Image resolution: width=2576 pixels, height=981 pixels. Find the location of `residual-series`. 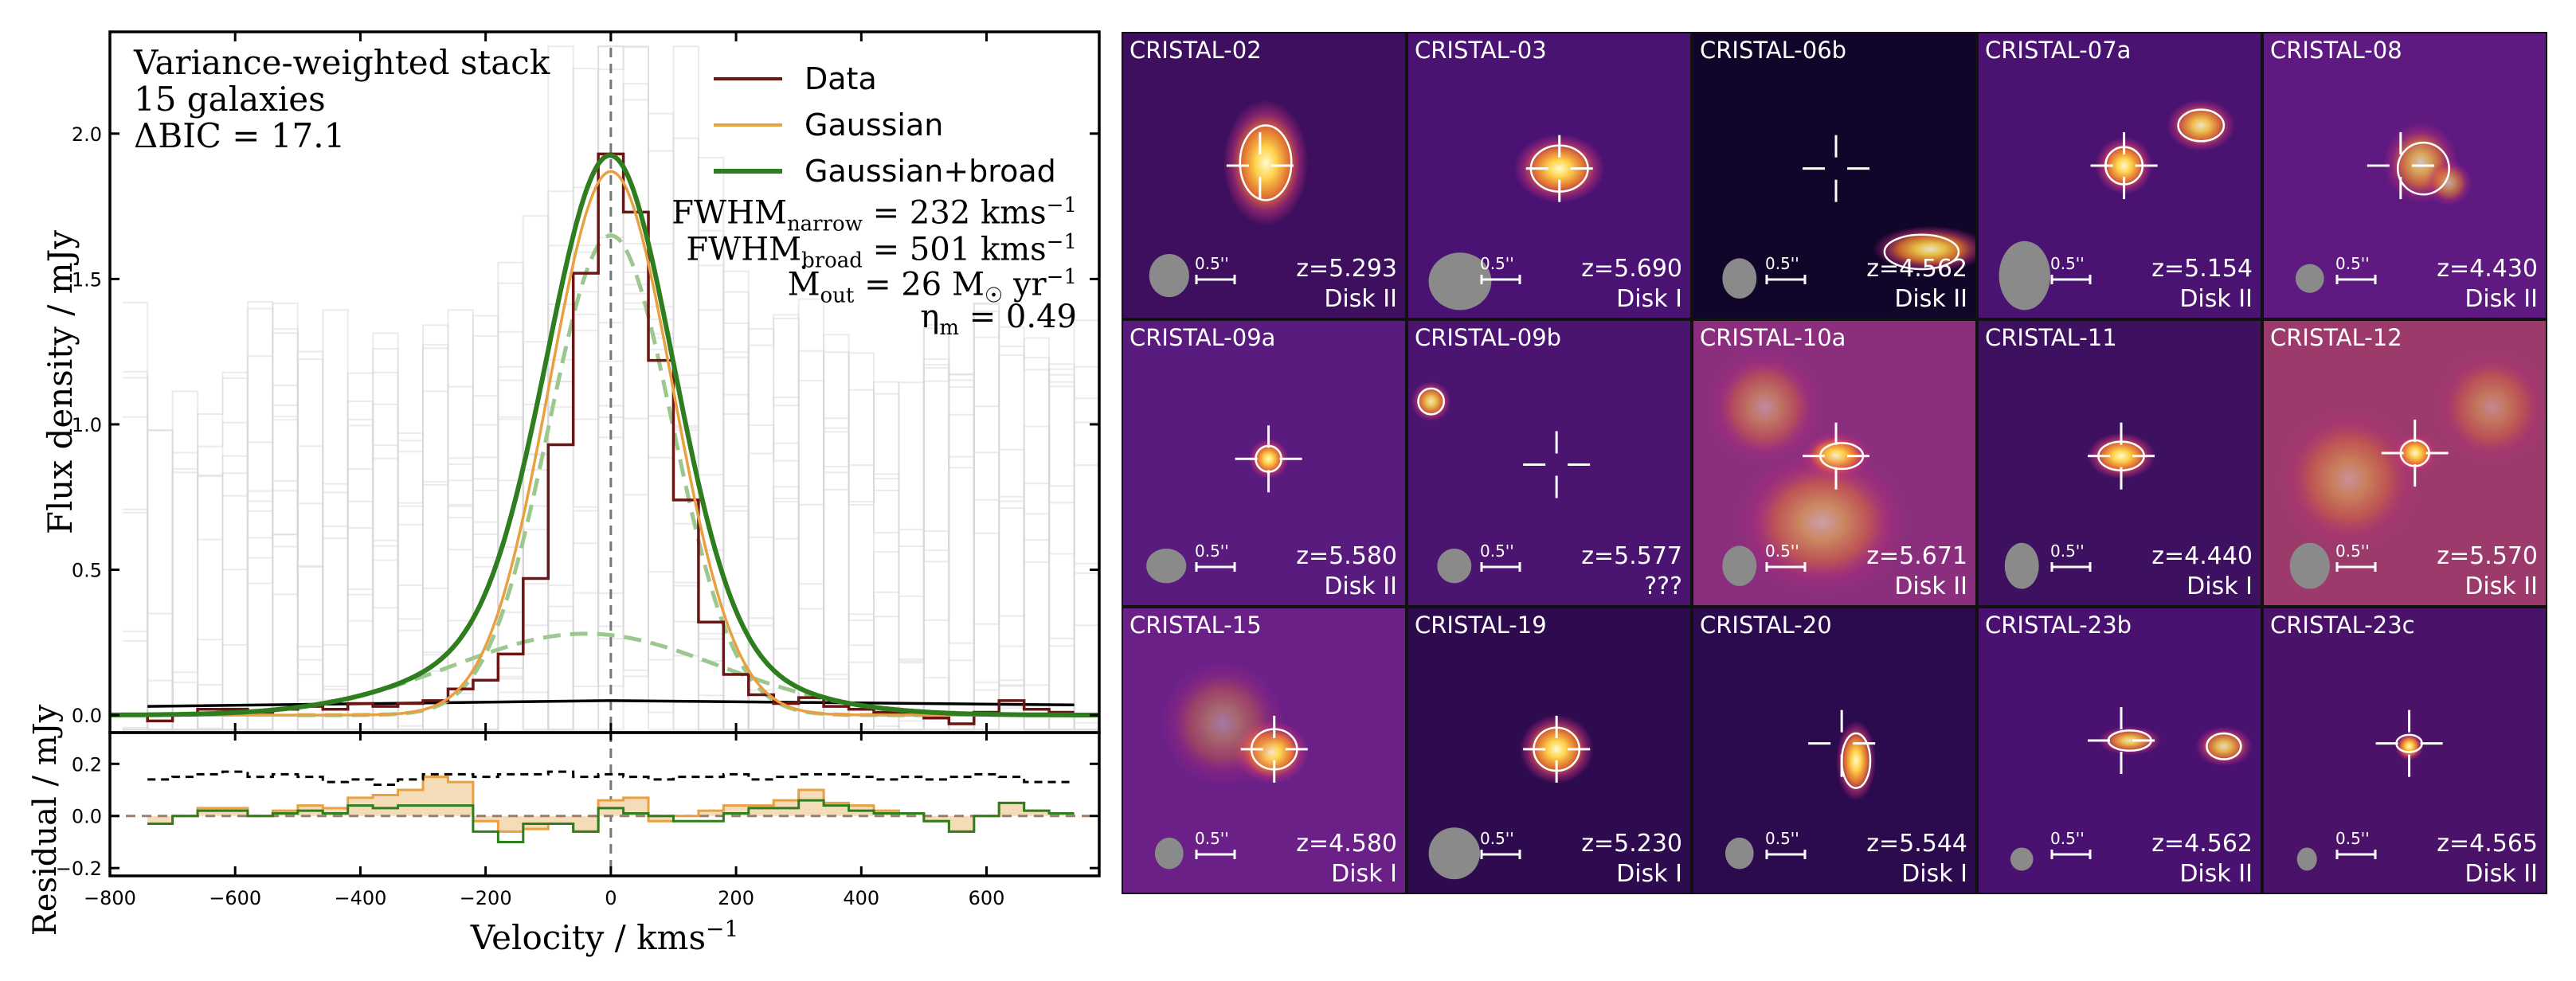

residual-series is located at coordinates (611, 804).